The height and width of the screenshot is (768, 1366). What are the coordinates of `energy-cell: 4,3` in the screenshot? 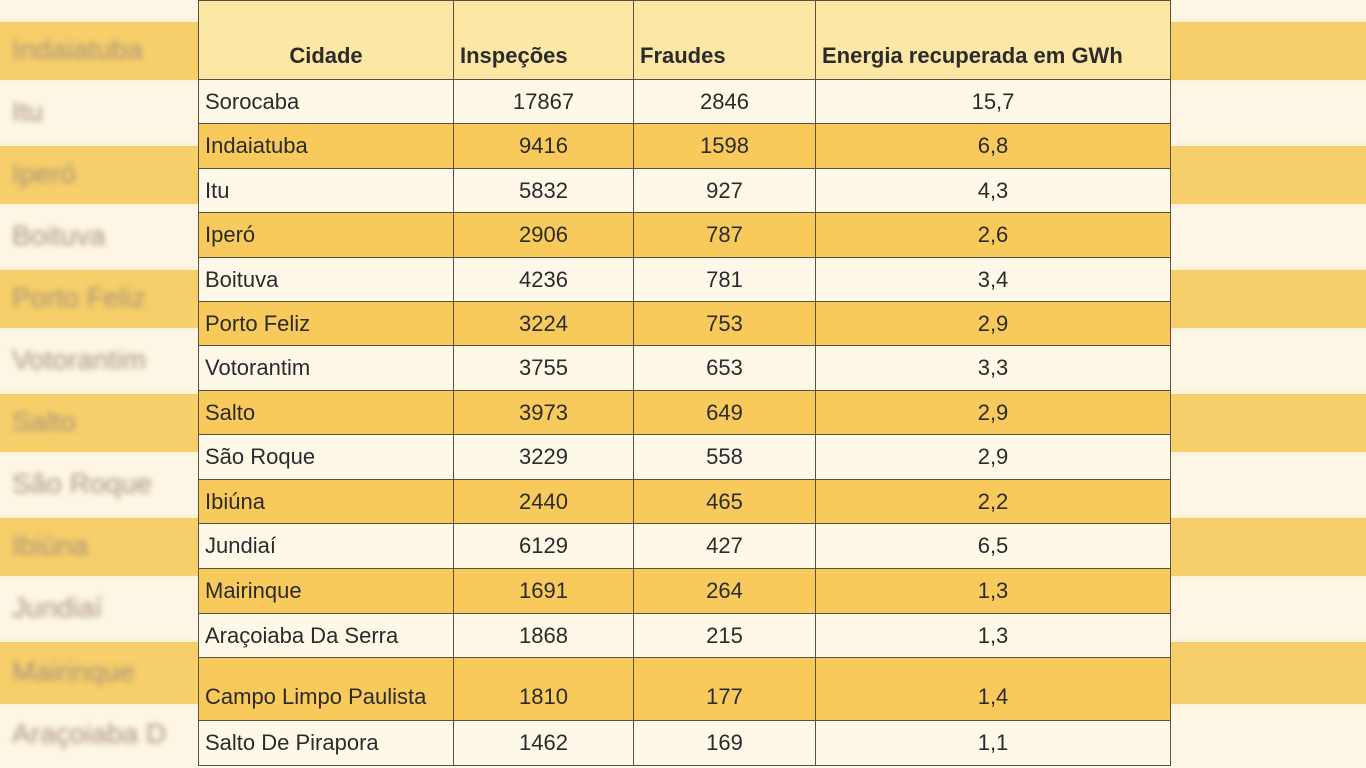 It's located at (993, 190).